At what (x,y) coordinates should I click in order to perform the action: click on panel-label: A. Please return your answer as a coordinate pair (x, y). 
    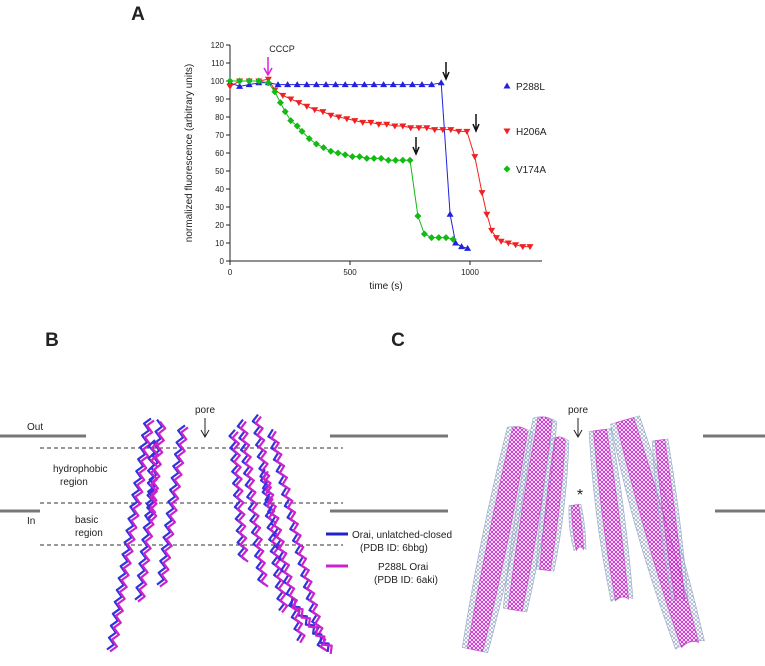
    Looking at the image, I should click on (138, 14).